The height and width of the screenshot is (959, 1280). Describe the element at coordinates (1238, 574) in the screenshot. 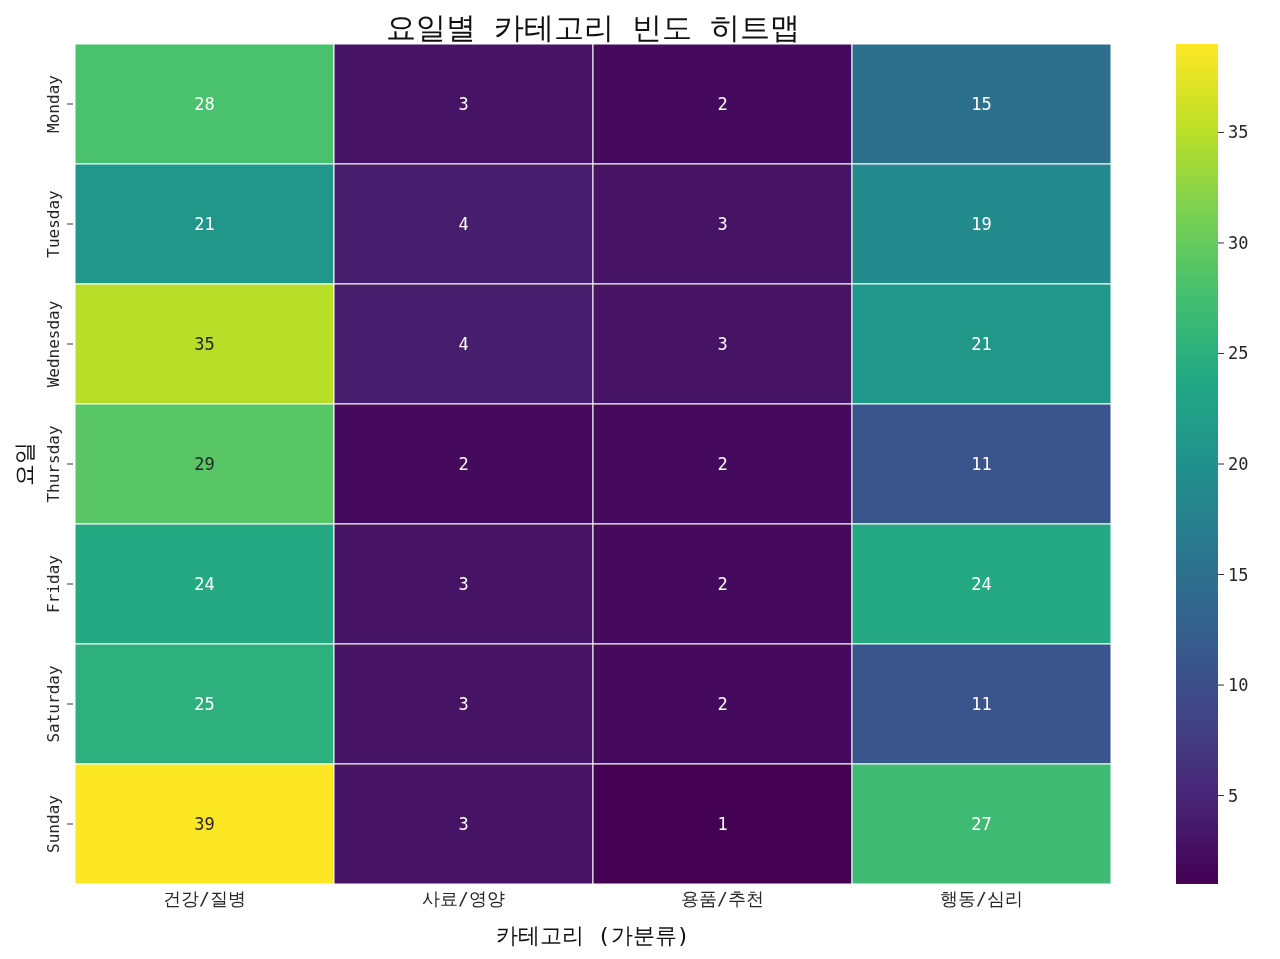

I see `color-bar-label: 15` at that location.